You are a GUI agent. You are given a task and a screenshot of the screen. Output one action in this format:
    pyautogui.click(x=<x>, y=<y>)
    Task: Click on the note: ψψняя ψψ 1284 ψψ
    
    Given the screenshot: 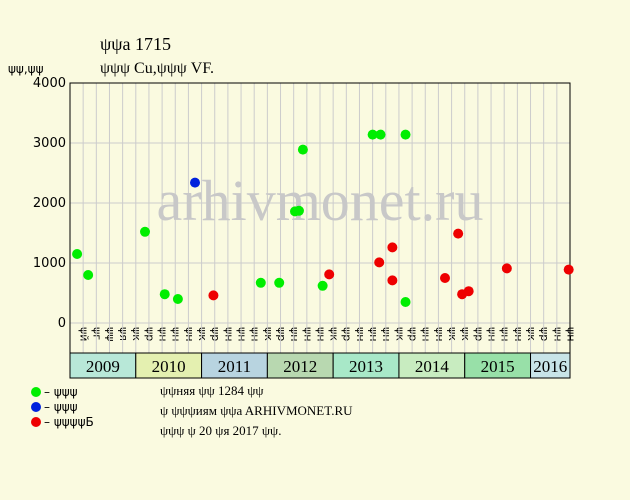 What is the action you would take?
    pyautogui.click(x=212, y=390)
    